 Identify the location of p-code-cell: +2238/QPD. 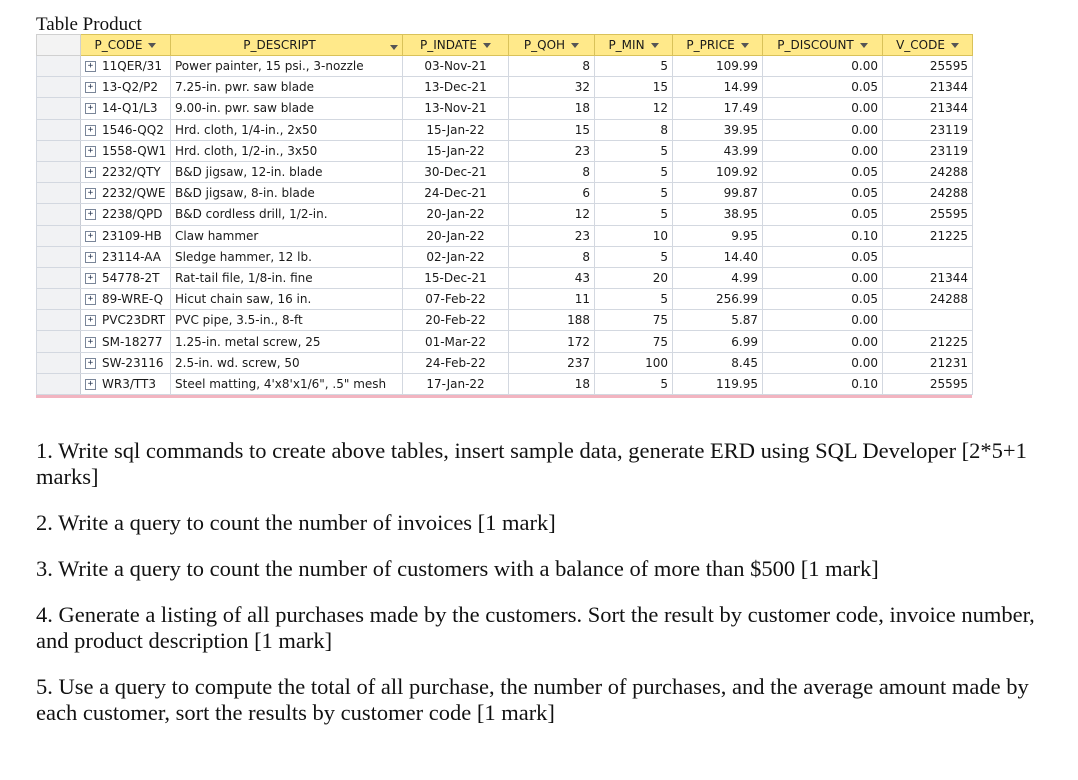
(125, 214).